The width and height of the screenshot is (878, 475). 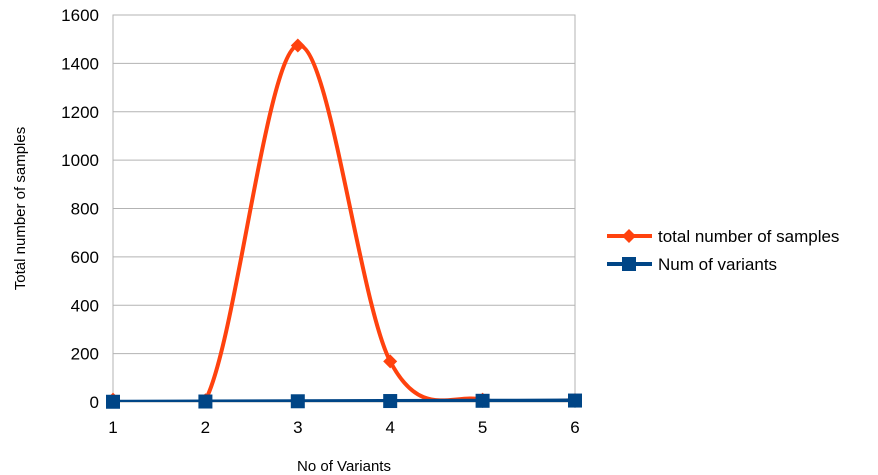 I want to click on x-tick-label: 5, so click(x=482, y=427).